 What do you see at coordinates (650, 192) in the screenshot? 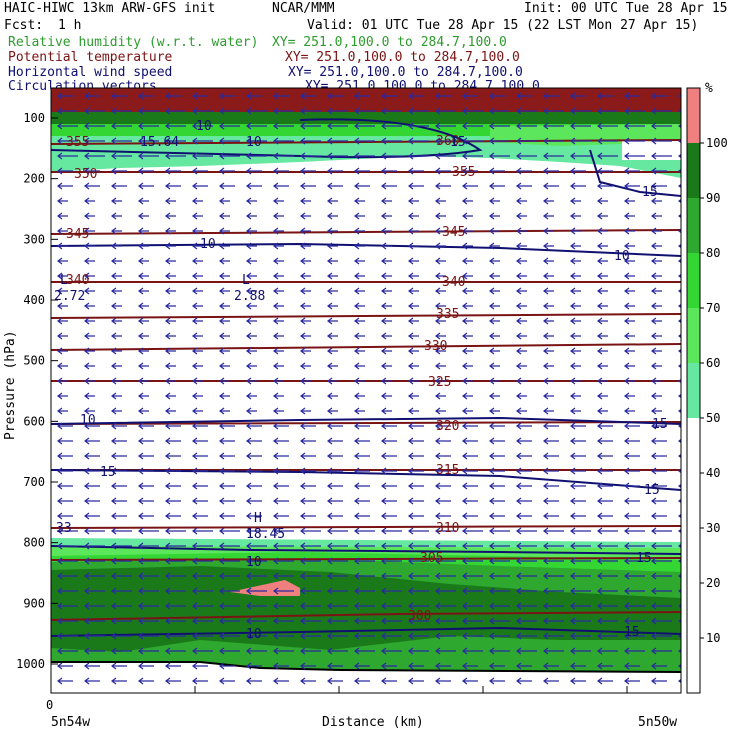
I see `wind-label: 15` at bounding box center [650, 192].